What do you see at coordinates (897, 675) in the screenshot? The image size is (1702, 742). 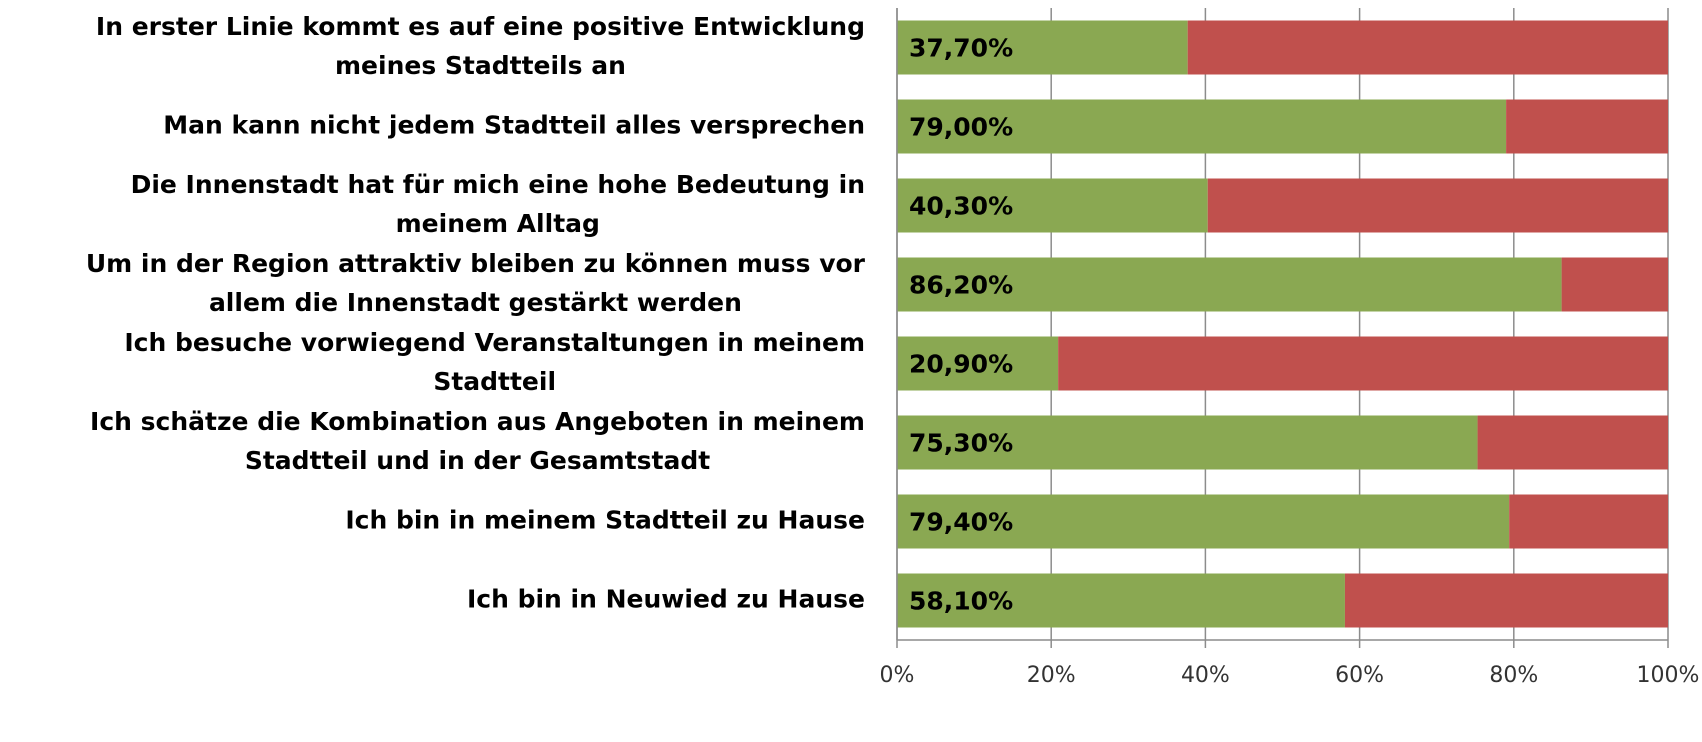 I see `x-tick-label: 0%` at bounding box center [897, 675].